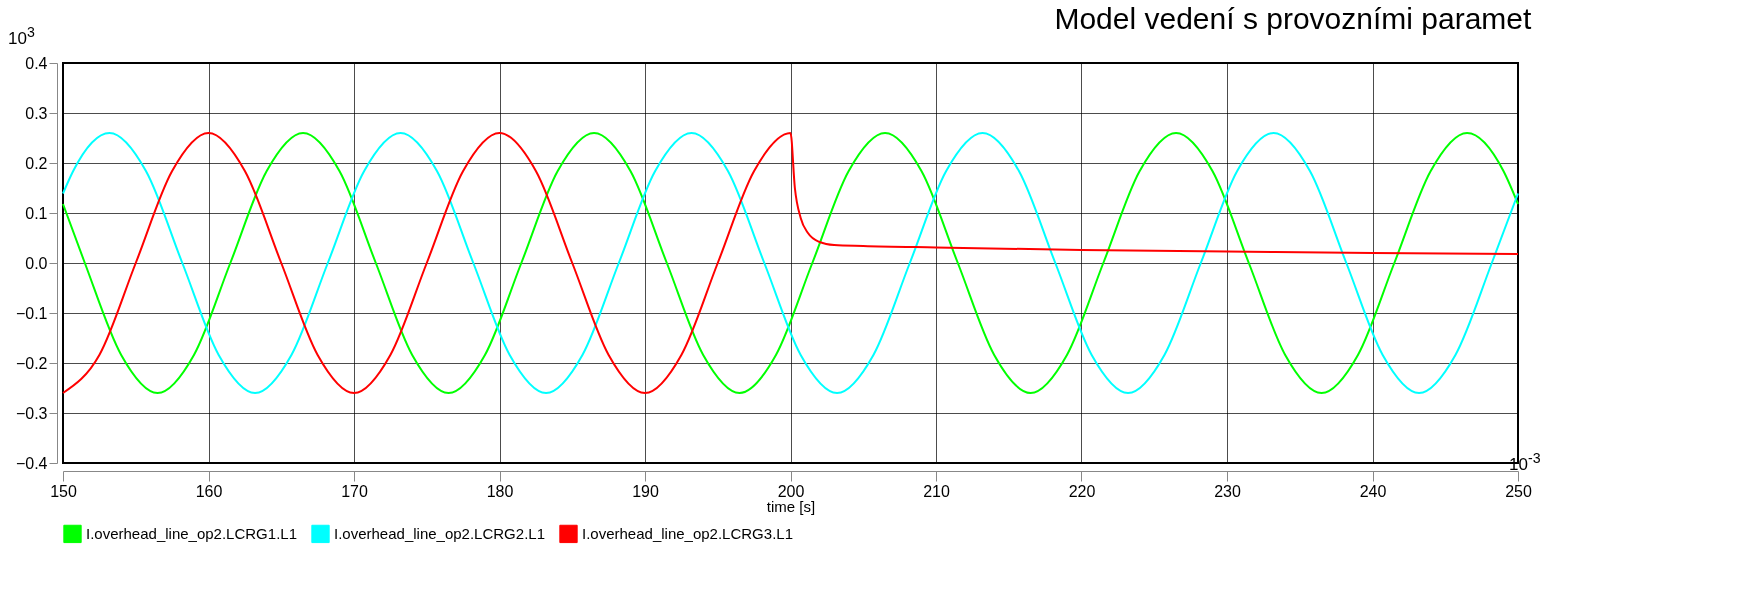 This screenshot has height=594, width=1759. Describe the element at coordinates (1518, 491) in the screenshot. I see `x-tick-label: 250` at that location.